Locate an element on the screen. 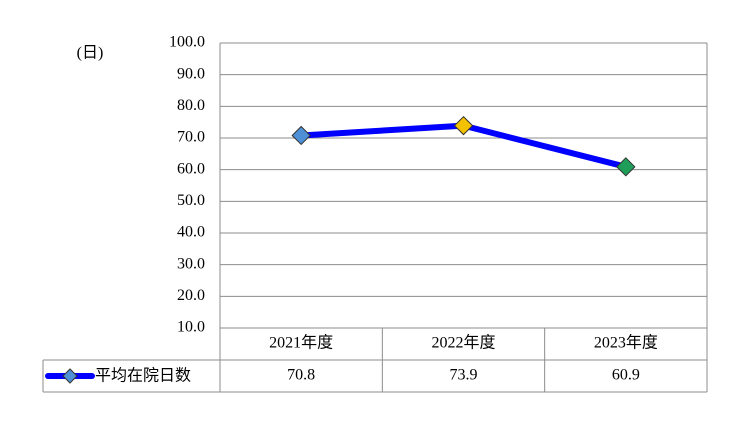 Image resolution: width=730 pixels, height=446 pixels. legend-marker is located at coordinates (70, 376).